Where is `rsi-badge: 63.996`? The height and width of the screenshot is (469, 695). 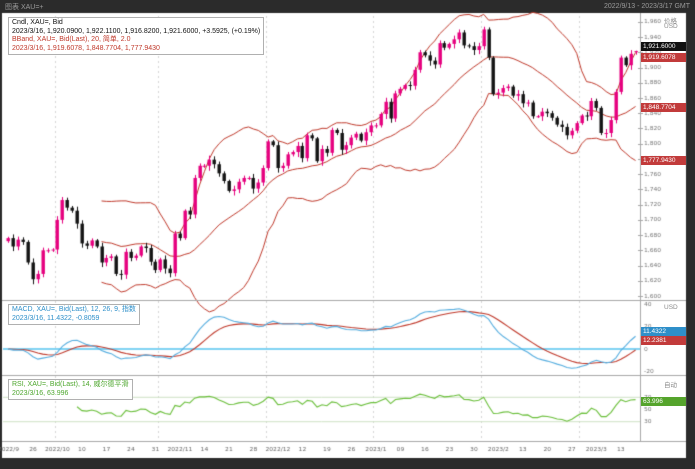
rsi-badge: 63.996 is located at coordinates (663, 401).